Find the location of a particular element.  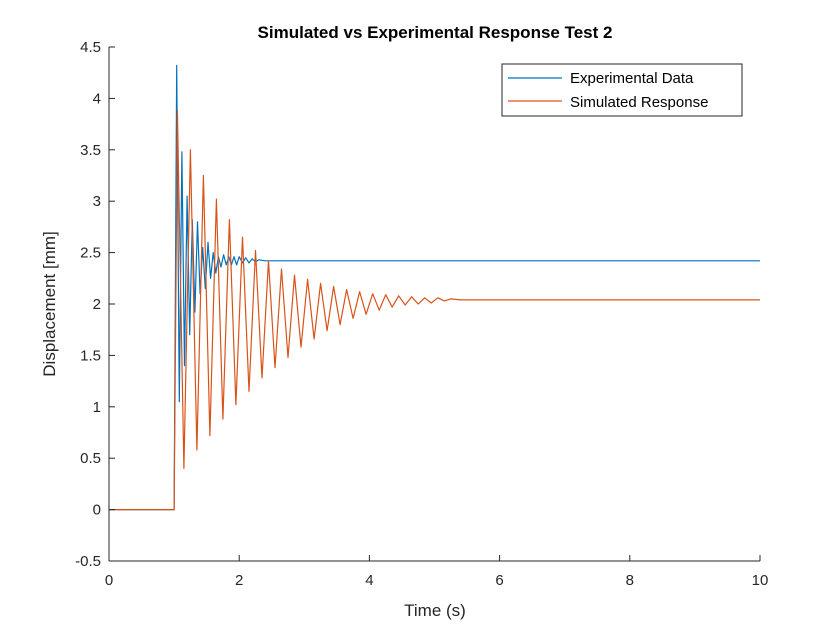

y-tick-label: 3 is located at coordinates (97, 201).